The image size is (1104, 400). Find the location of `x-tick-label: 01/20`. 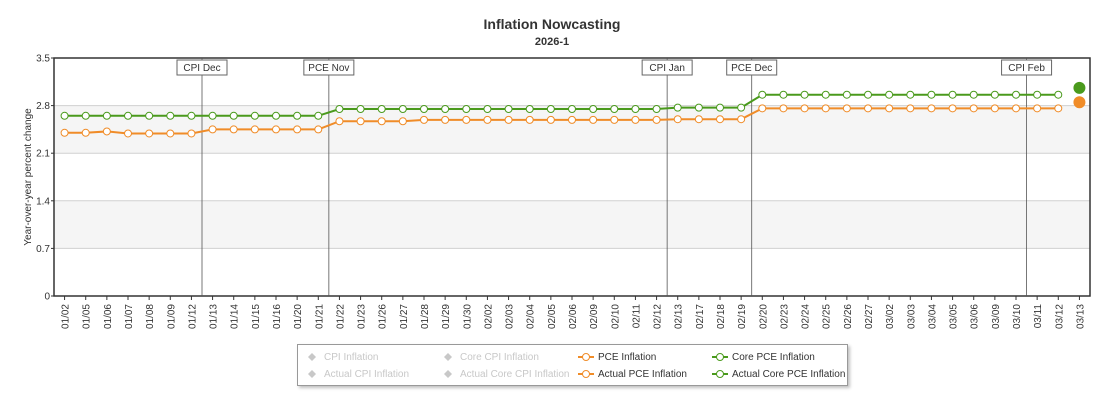

x-tick-label: 01/20 is located at coordinates (298, 316).